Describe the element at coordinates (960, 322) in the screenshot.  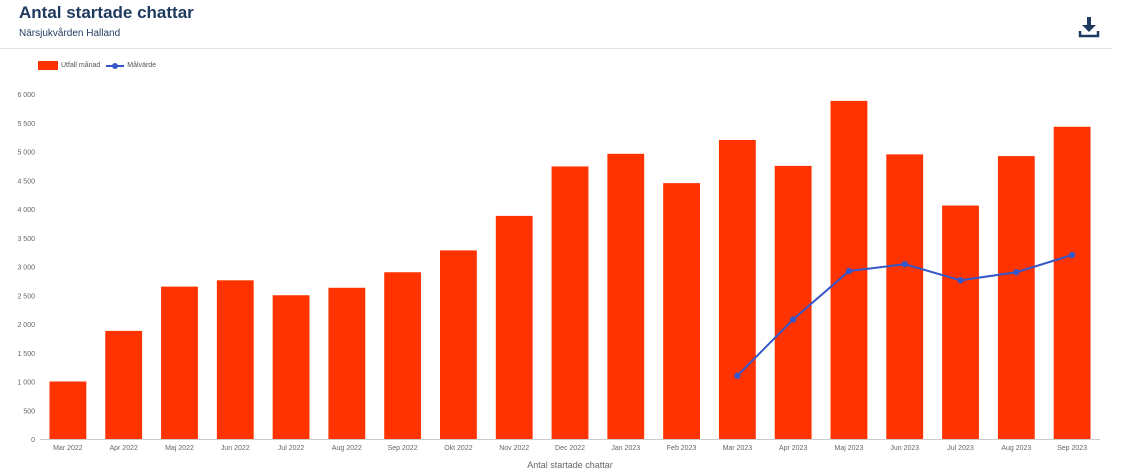
I see `bar-jul-2023` at that location.